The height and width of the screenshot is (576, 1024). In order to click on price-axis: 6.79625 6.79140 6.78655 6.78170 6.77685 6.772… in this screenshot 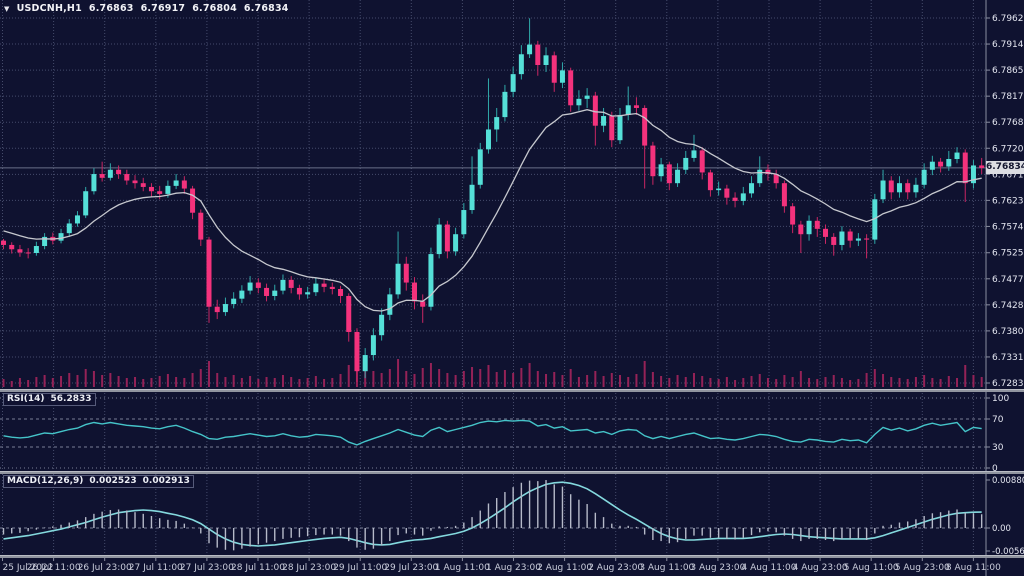, I will do `click(1004, 288)`.